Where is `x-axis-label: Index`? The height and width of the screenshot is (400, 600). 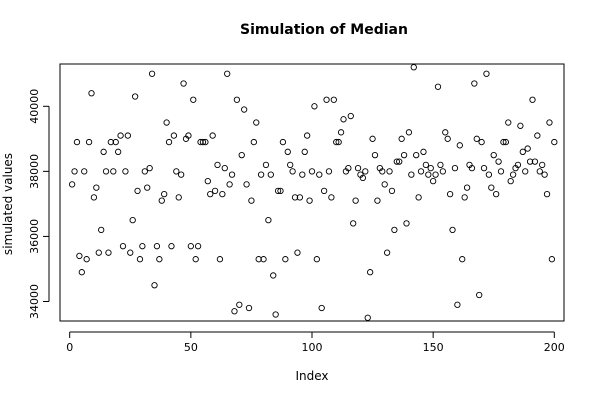 x-axis-label: Index is located at coordinates (311, 376).